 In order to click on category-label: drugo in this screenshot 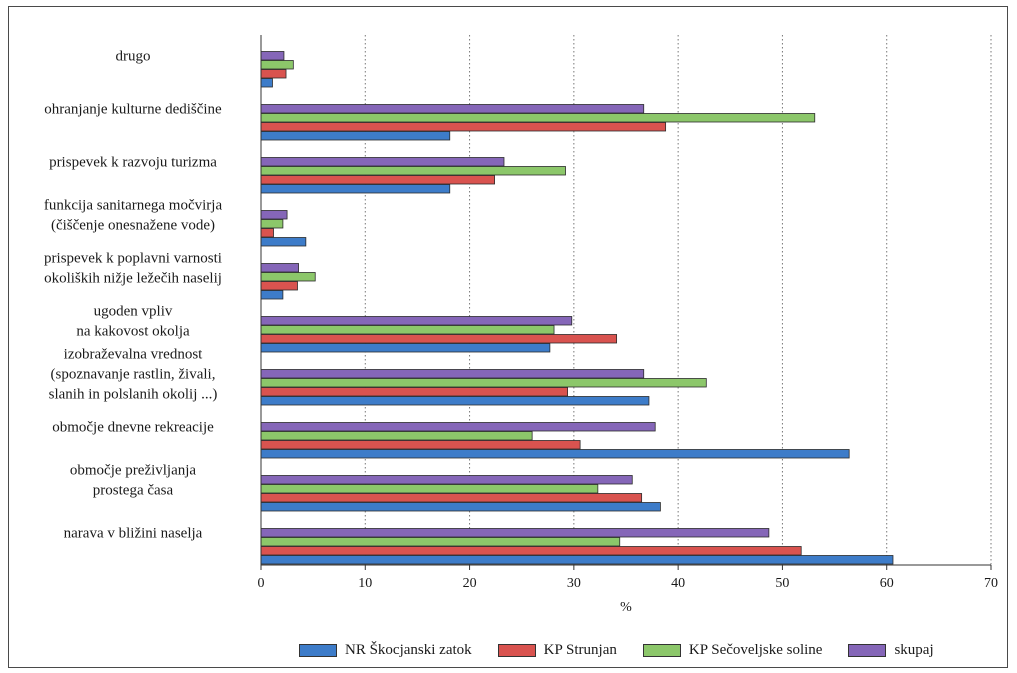, I will do `click(133, 57)`.